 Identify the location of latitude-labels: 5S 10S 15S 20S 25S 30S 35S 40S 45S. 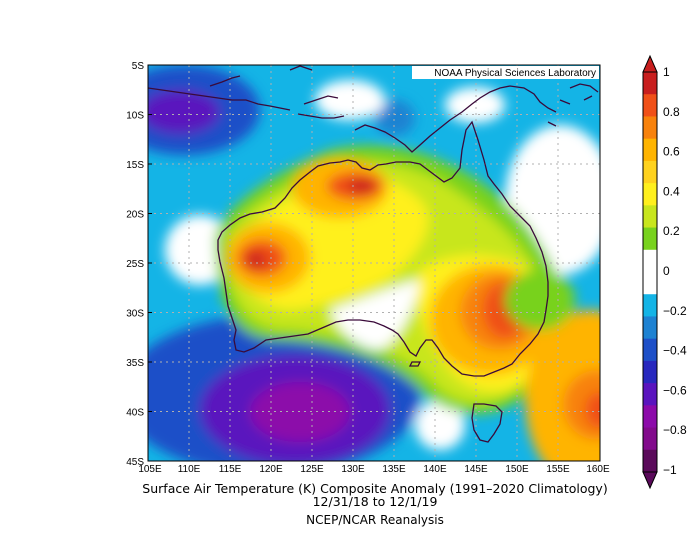
(135, 264).